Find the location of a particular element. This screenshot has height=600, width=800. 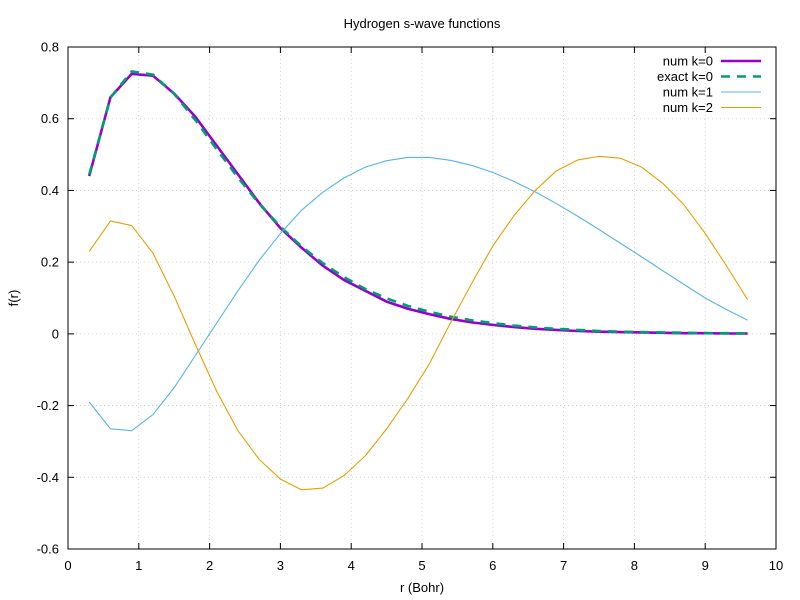

x-tick-label: 4 is located at coordinates (351, 565).